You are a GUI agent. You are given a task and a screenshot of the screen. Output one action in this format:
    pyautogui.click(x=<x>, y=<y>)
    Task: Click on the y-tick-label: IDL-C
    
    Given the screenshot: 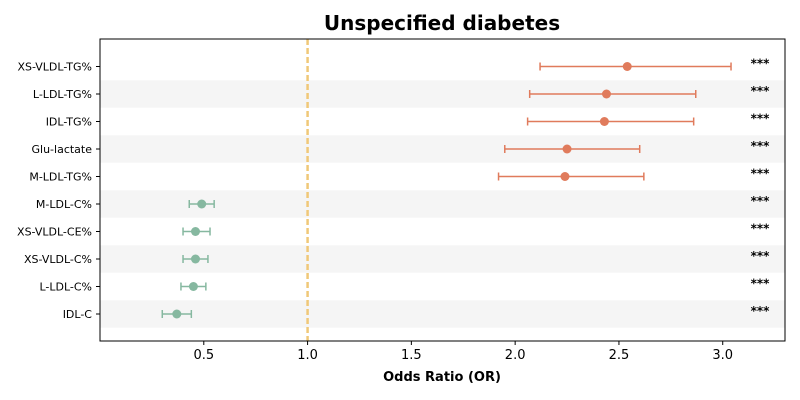 What is the action you would take?
    pyautogui.click(x=78, y=314)
    